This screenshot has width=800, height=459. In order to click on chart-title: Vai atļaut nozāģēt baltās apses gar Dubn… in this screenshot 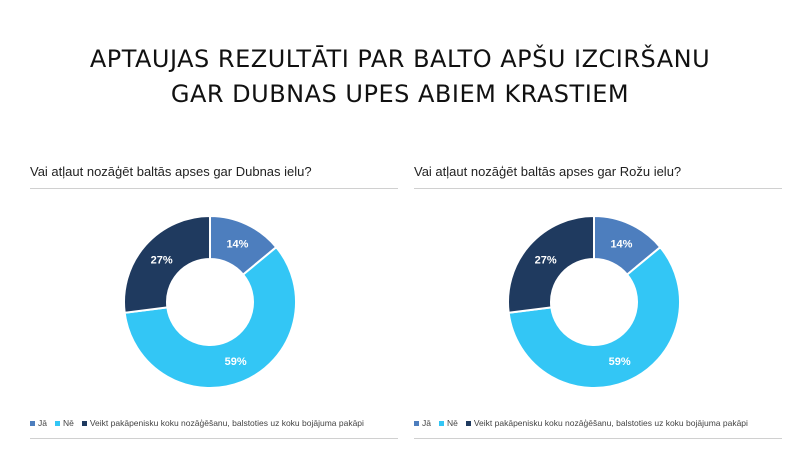, I will do `click(171, 171)`.